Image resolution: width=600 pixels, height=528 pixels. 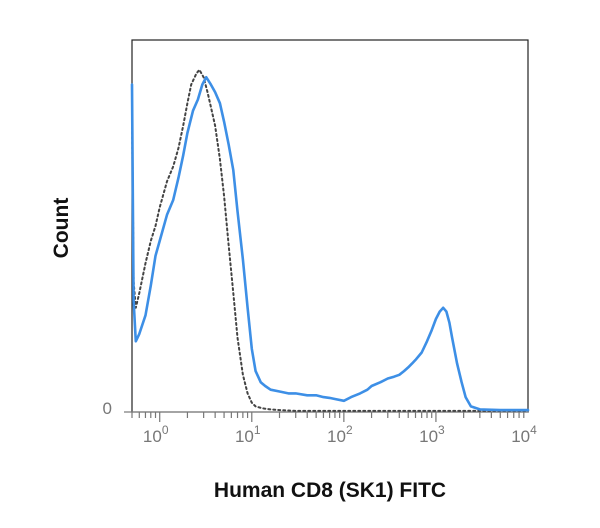 I want to click on x-tick-label: 10³, so click(x=432, y=434).